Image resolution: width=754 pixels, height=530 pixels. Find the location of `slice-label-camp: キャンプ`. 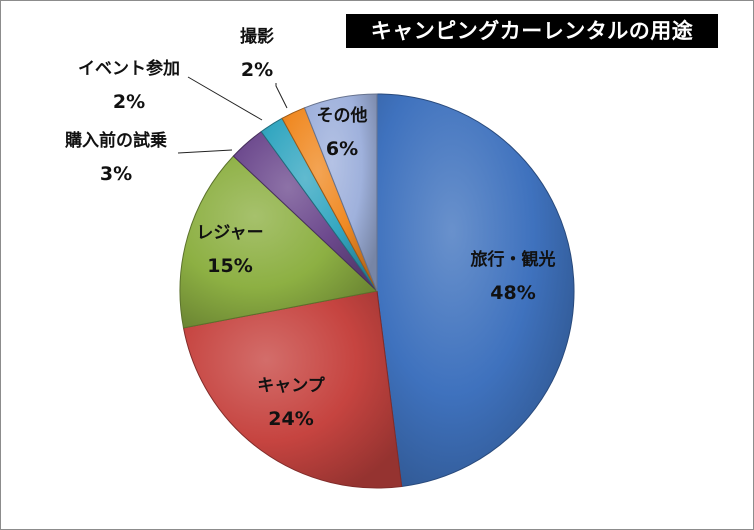

slice-label-camp: キャンプ is located at coordinates (291, 385).